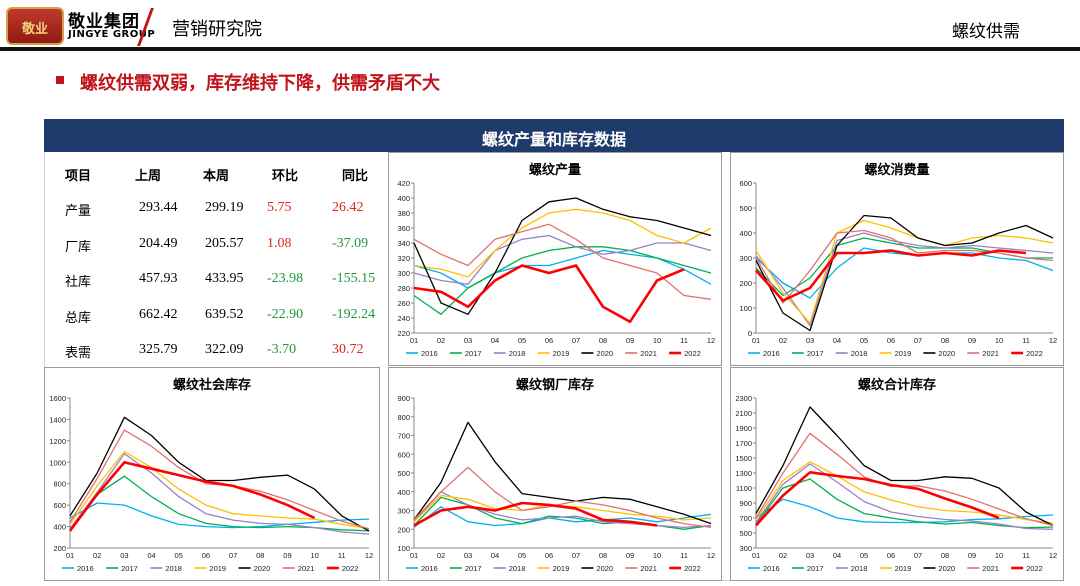 This screenshot has height=586, width=1080. What do you see at coordinates (57, 441) in the screenshot?
I see `y-tick-label: 1200` at bounding box center [57, 441].